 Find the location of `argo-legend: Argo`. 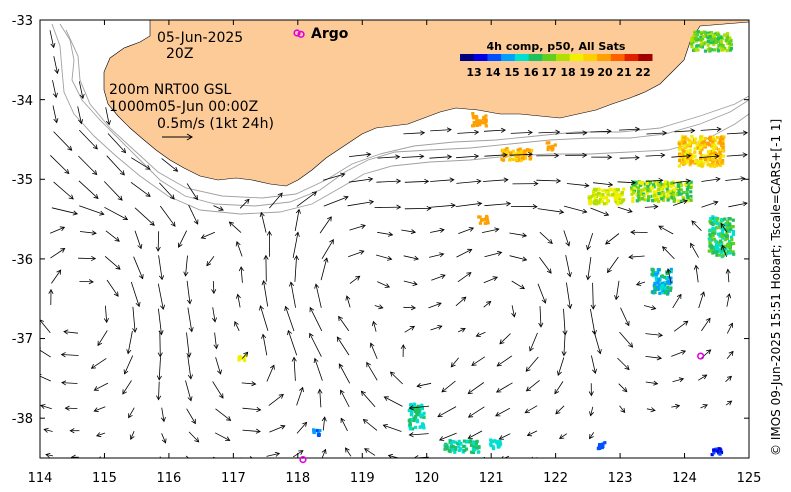

argo-legend: Argo is located at coordinates (321, 34).